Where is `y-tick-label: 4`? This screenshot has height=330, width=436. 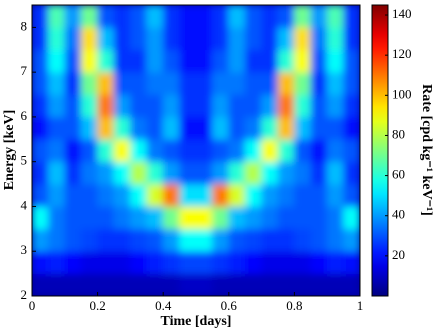
y-tick-label: 4 is located at coordinates (24, 204).